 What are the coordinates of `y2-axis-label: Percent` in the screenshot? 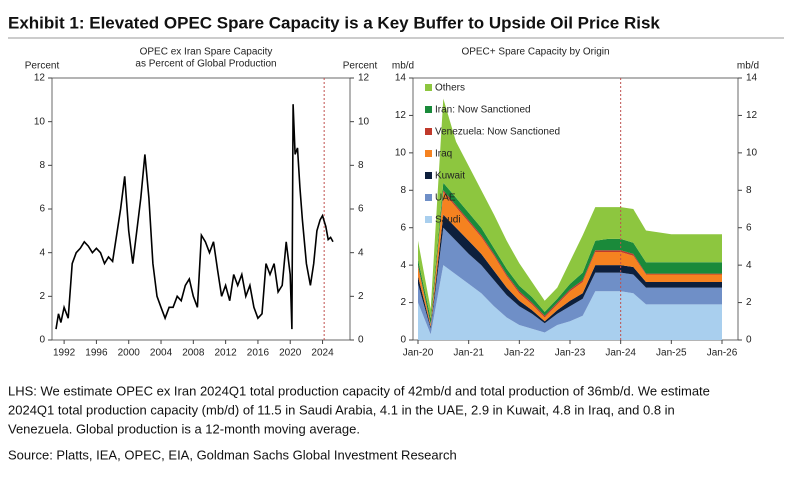 It's located at (360, 66).